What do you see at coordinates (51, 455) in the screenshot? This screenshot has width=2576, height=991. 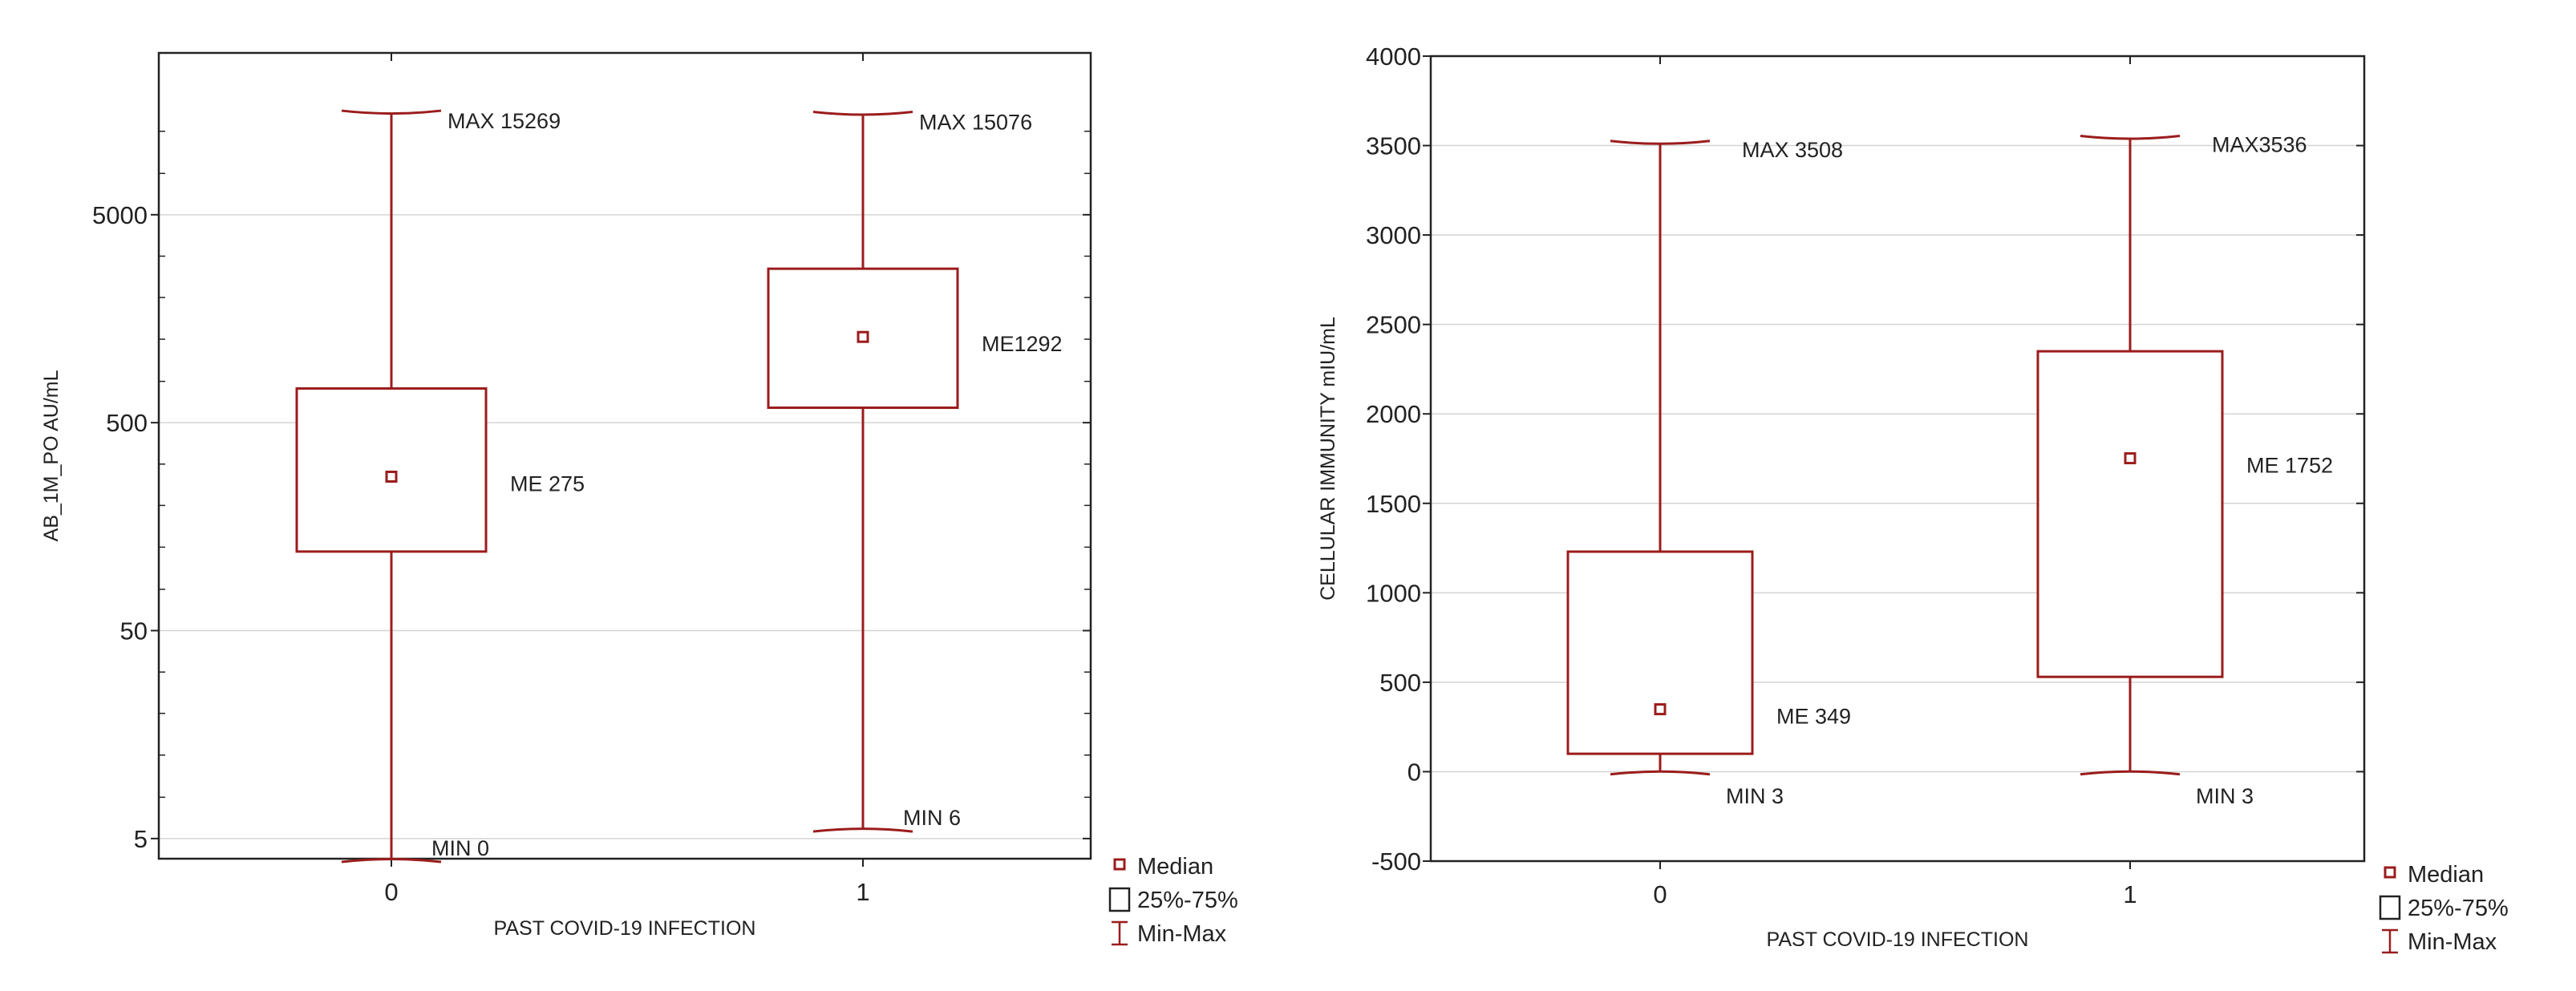 I see `y-axis-title: AB_1M_PO AU/mL` at bounding box center [51, 455].